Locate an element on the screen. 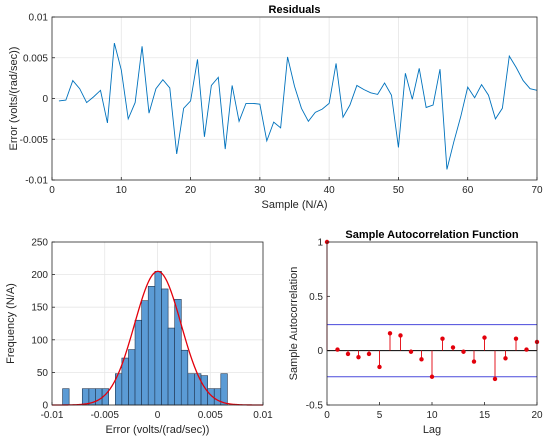 This screenshot has width=550, height=442. autocorr-y-tick-label: -0.5 is located at coordinates (315, 406).